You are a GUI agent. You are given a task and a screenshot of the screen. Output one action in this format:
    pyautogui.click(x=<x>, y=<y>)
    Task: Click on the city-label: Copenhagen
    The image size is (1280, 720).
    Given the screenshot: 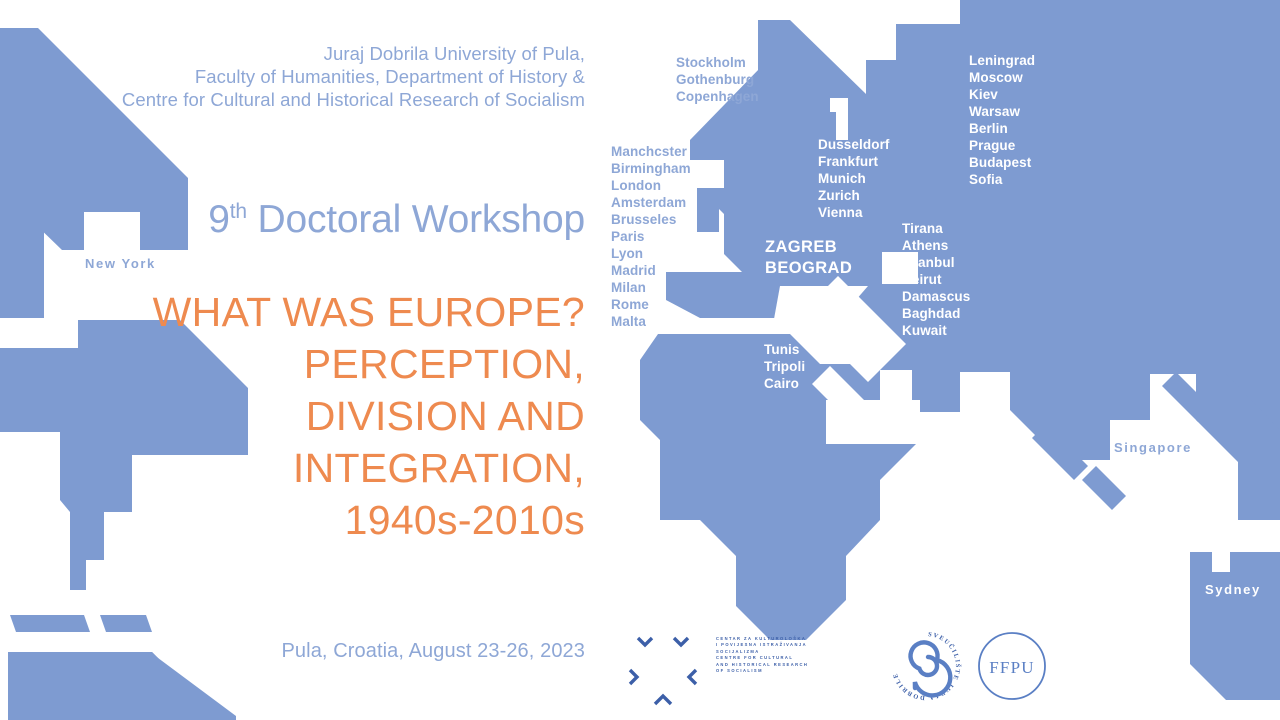 What is the action you would take?
    pyautogui.click(x=717, y=96)
    